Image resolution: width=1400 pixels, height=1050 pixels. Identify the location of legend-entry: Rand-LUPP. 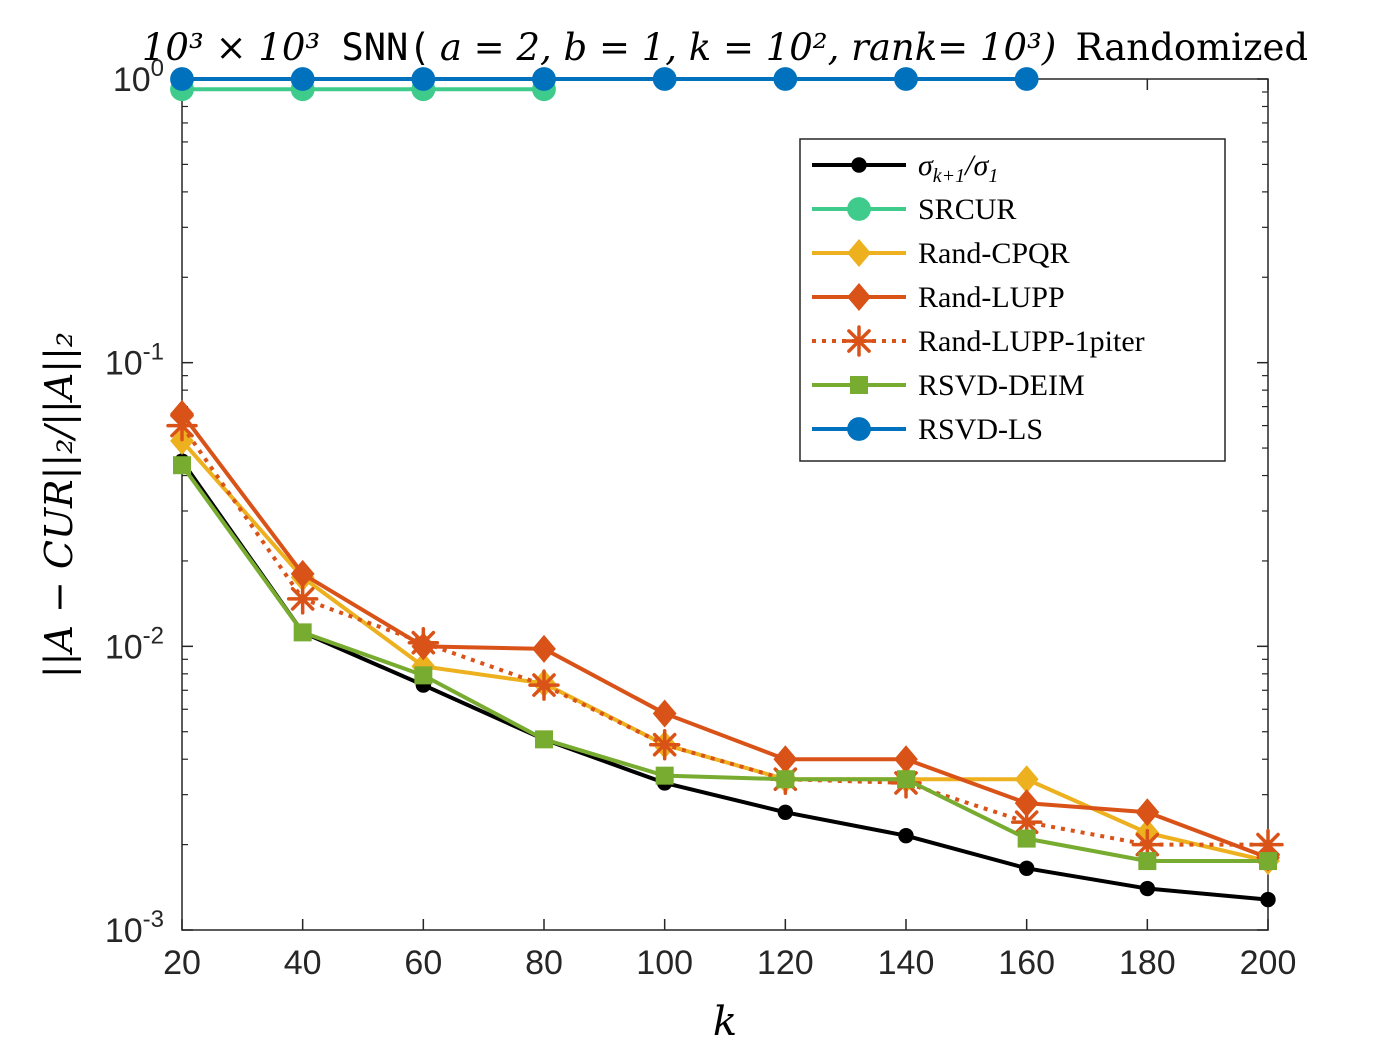
(938, 297).